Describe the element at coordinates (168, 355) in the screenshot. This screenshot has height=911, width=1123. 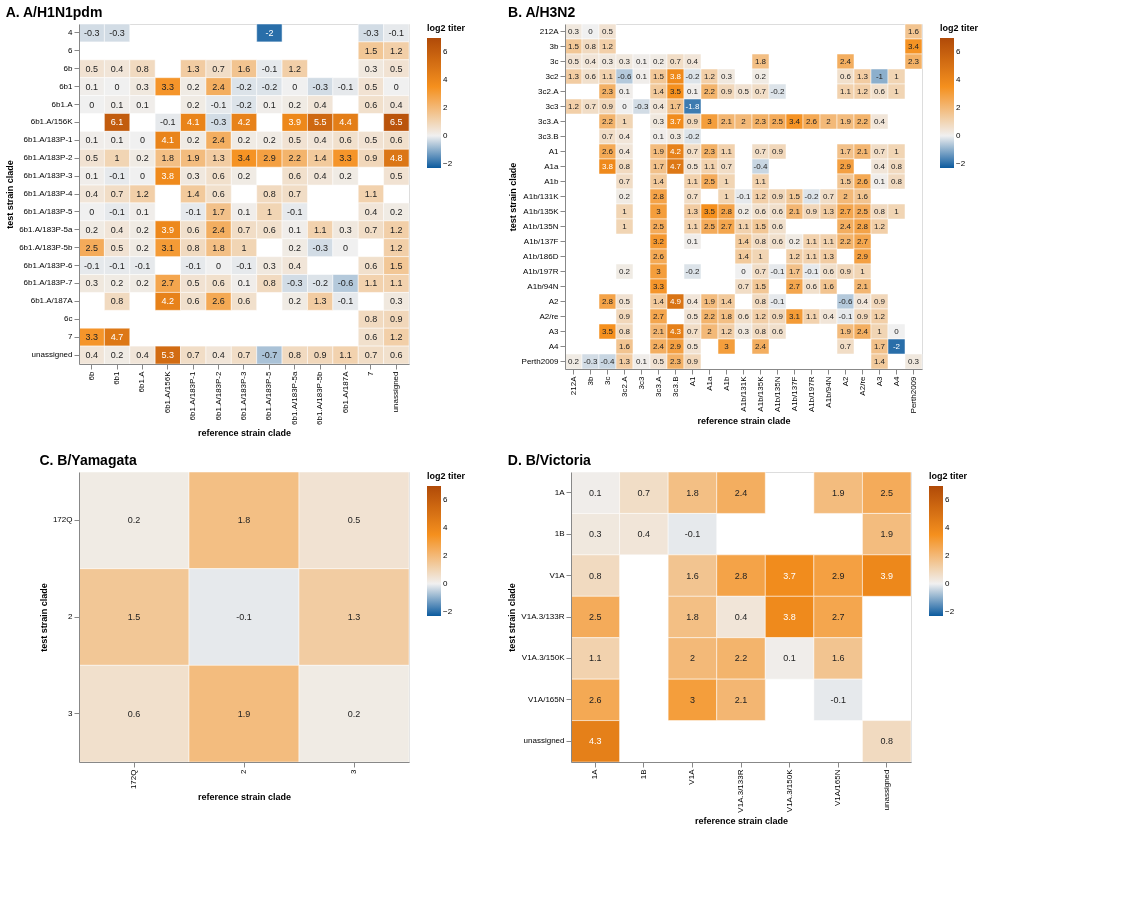
I see `data-label: 5.3` at that location.